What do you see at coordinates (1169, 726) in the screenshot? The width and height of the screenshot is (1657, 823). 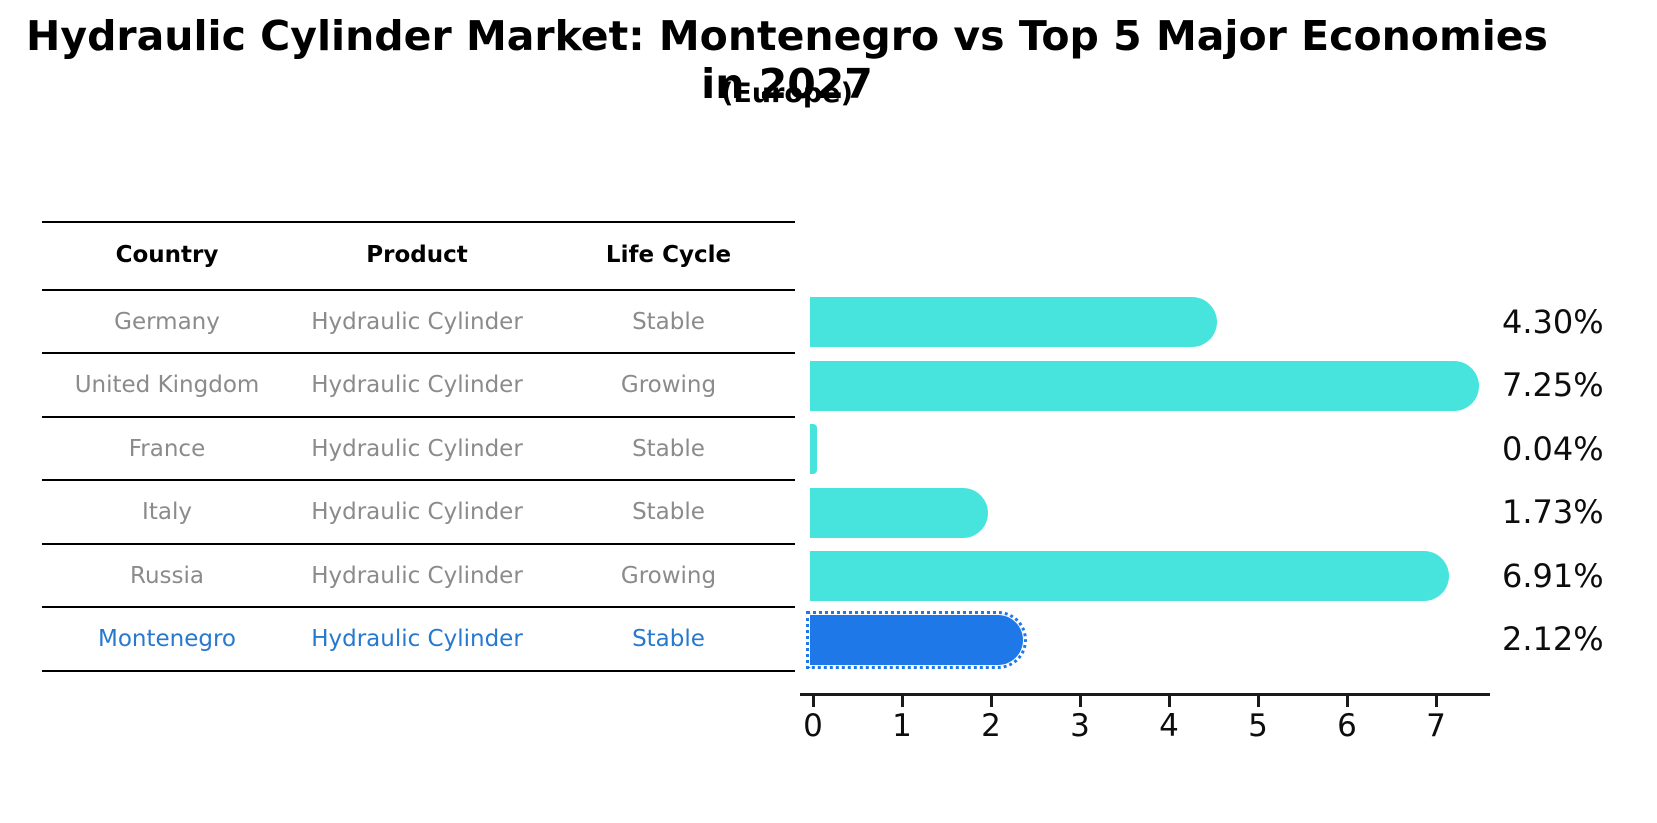 I see `x-tick-label: 4` at bounding box center [1169, 726].